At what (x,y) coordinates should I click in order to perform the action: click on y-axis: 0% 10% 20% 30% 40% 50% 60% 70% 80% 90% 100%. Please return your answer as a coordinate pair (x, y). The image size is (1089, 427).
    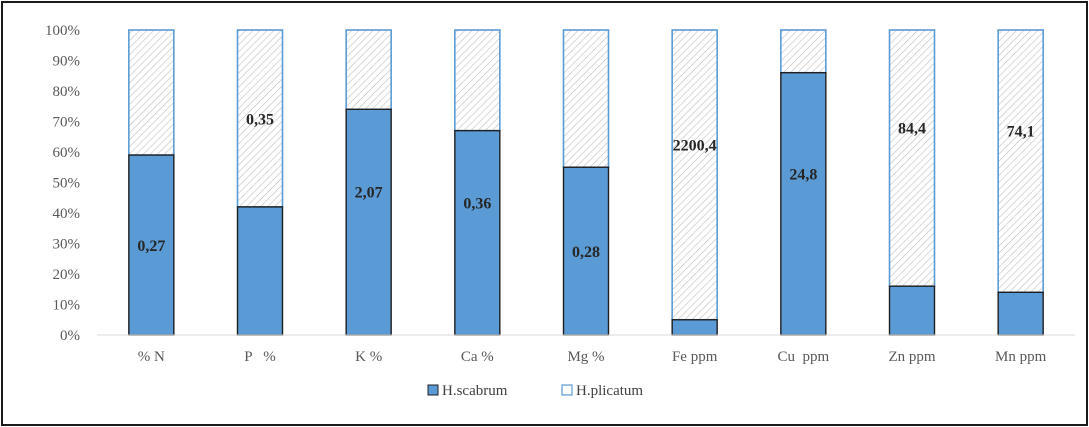
    Looking at the image, I should click on (62, 183).